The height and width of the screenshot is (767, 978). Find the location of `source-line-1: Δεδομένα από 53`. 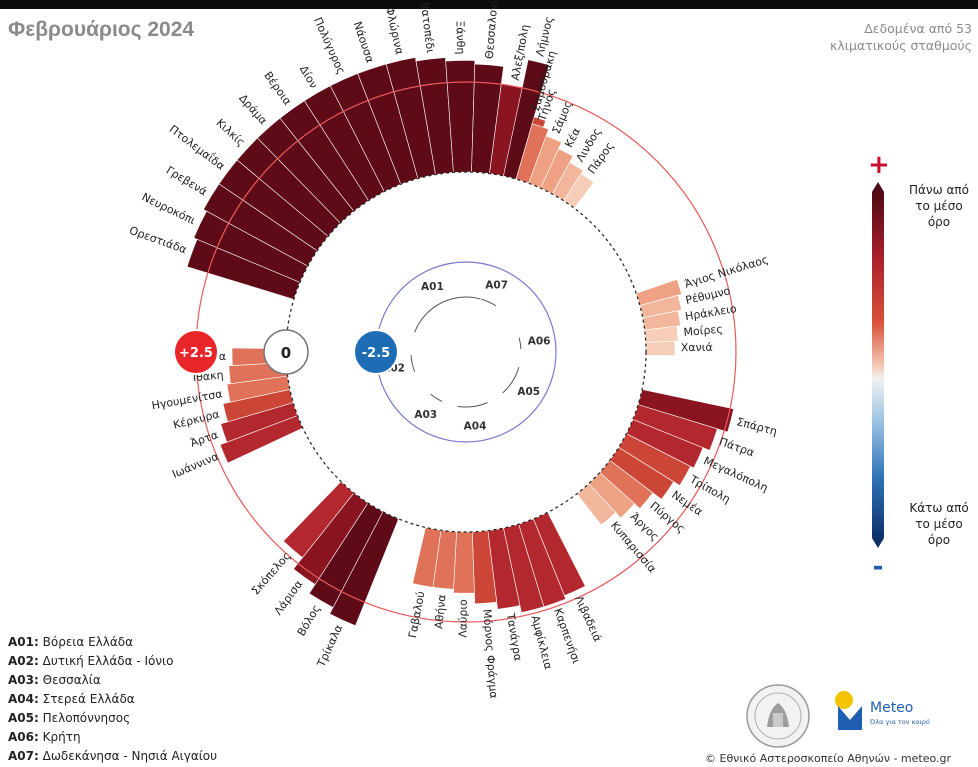

source-line-1: Δεδομένα από 53 is located at coordinates (918, 28).